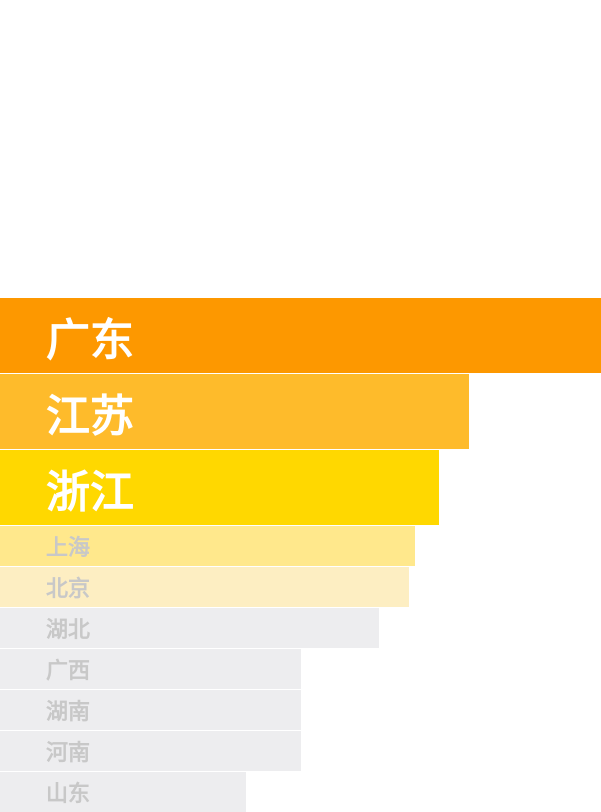 The height and width of the screenshot is (812, 601). I want to click on bar-10: 山东, so click(123, 792).